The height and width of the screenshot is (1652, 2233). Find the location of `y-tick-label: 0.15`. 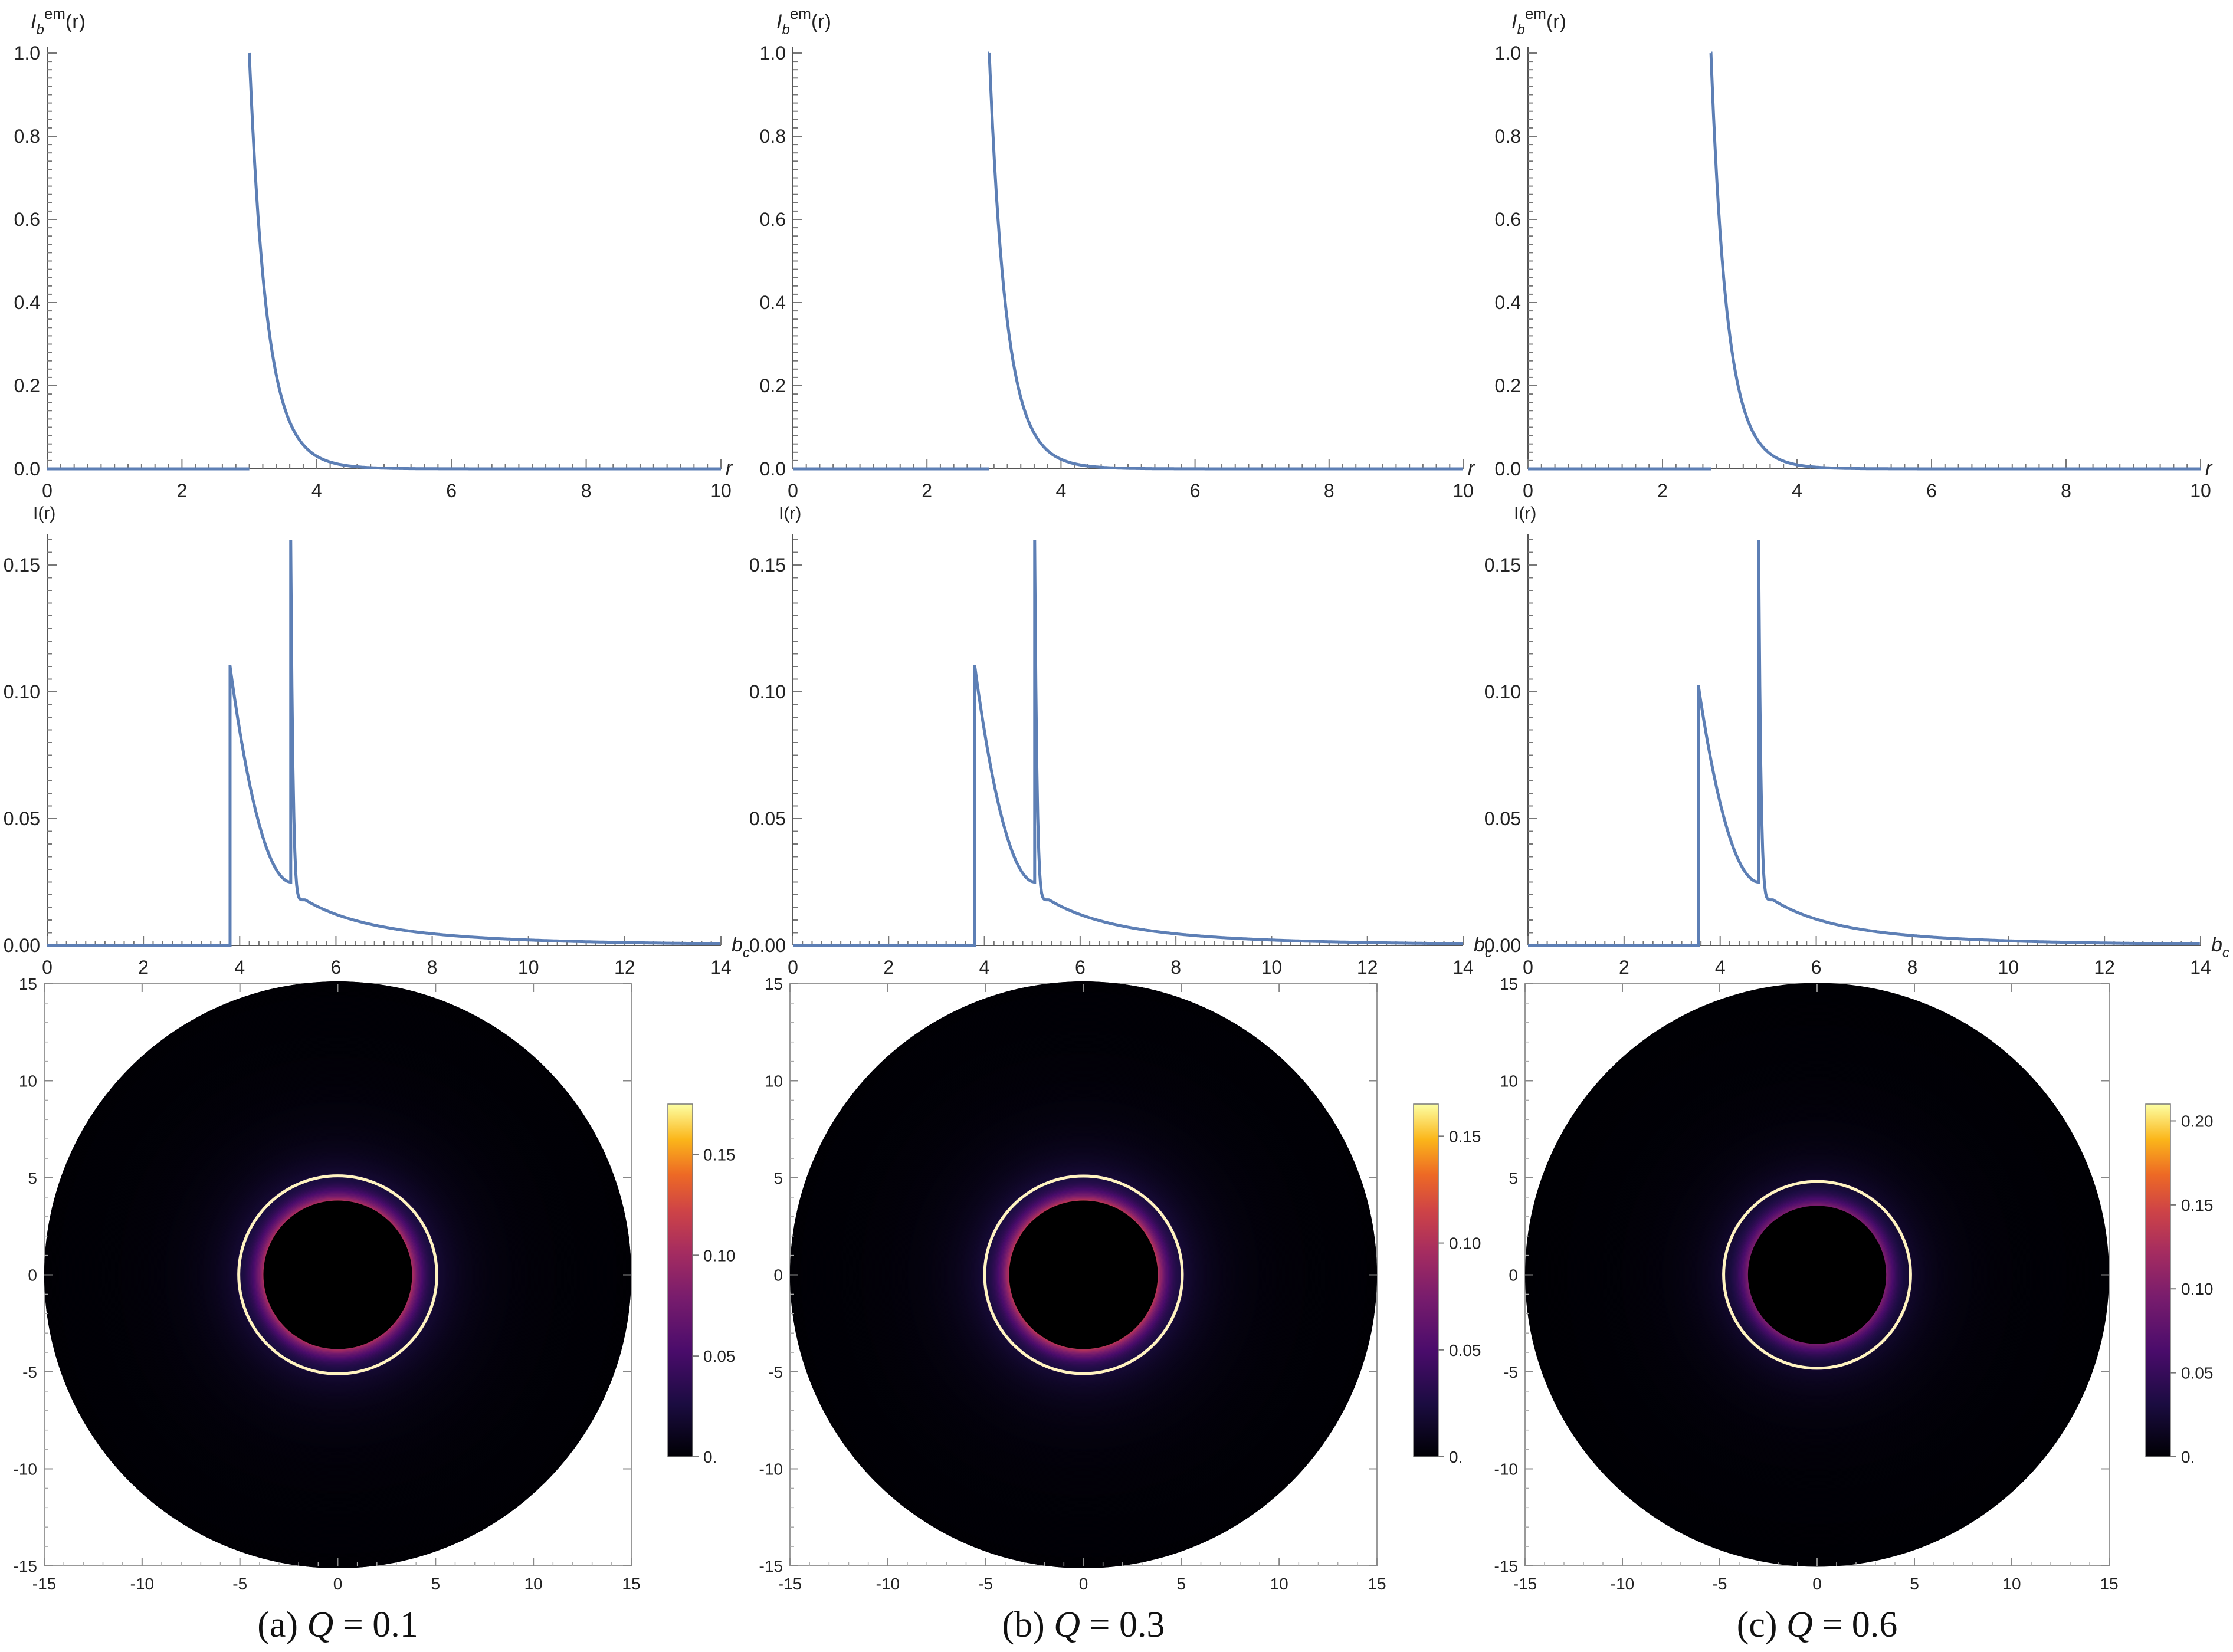

y-tick-label: 0.15 is located at coordinates (768, 565).